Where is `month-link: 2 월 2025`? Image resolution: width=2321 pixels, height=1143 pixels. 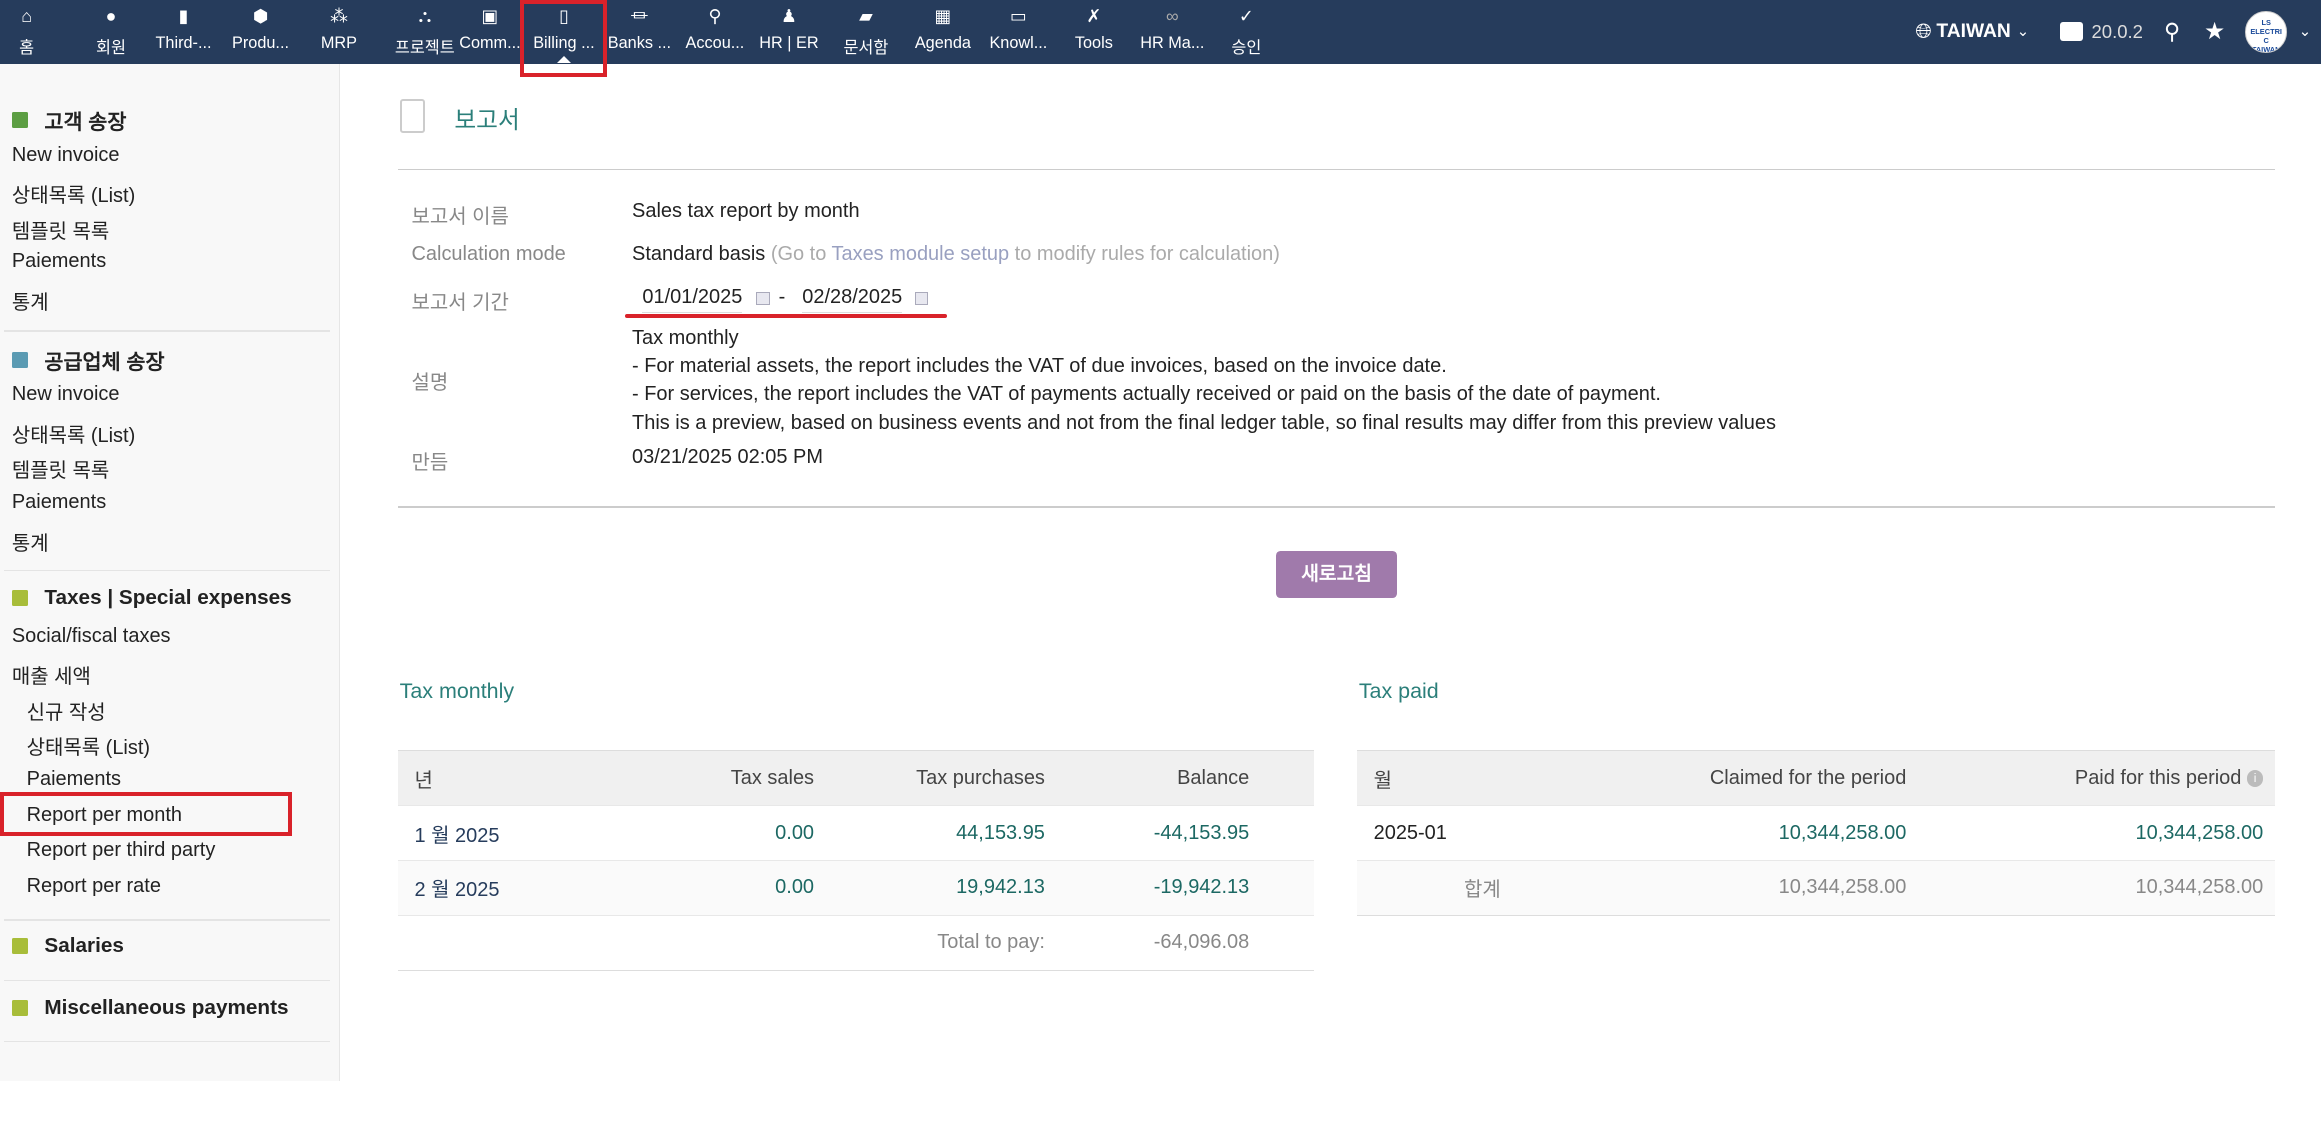 month-link: 2 월 2025 is located at coordinates (531, 887).